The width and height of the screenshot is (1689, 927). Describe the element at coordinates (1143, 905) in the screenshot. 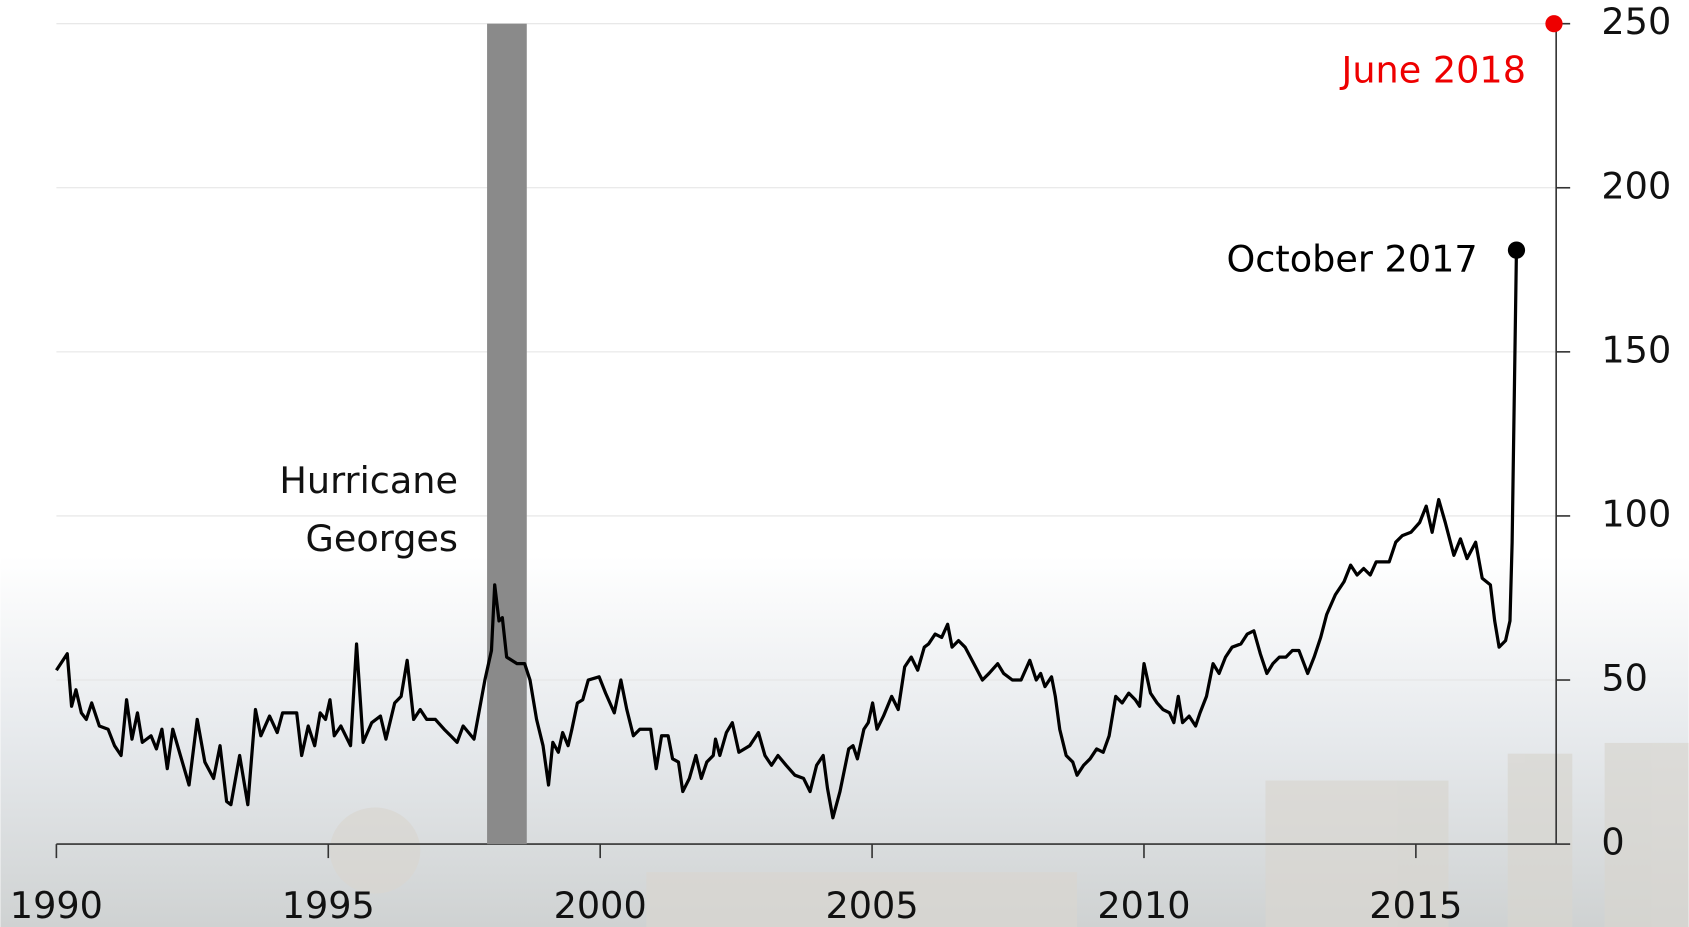

I see `x-tick-label: 2010` at that location.